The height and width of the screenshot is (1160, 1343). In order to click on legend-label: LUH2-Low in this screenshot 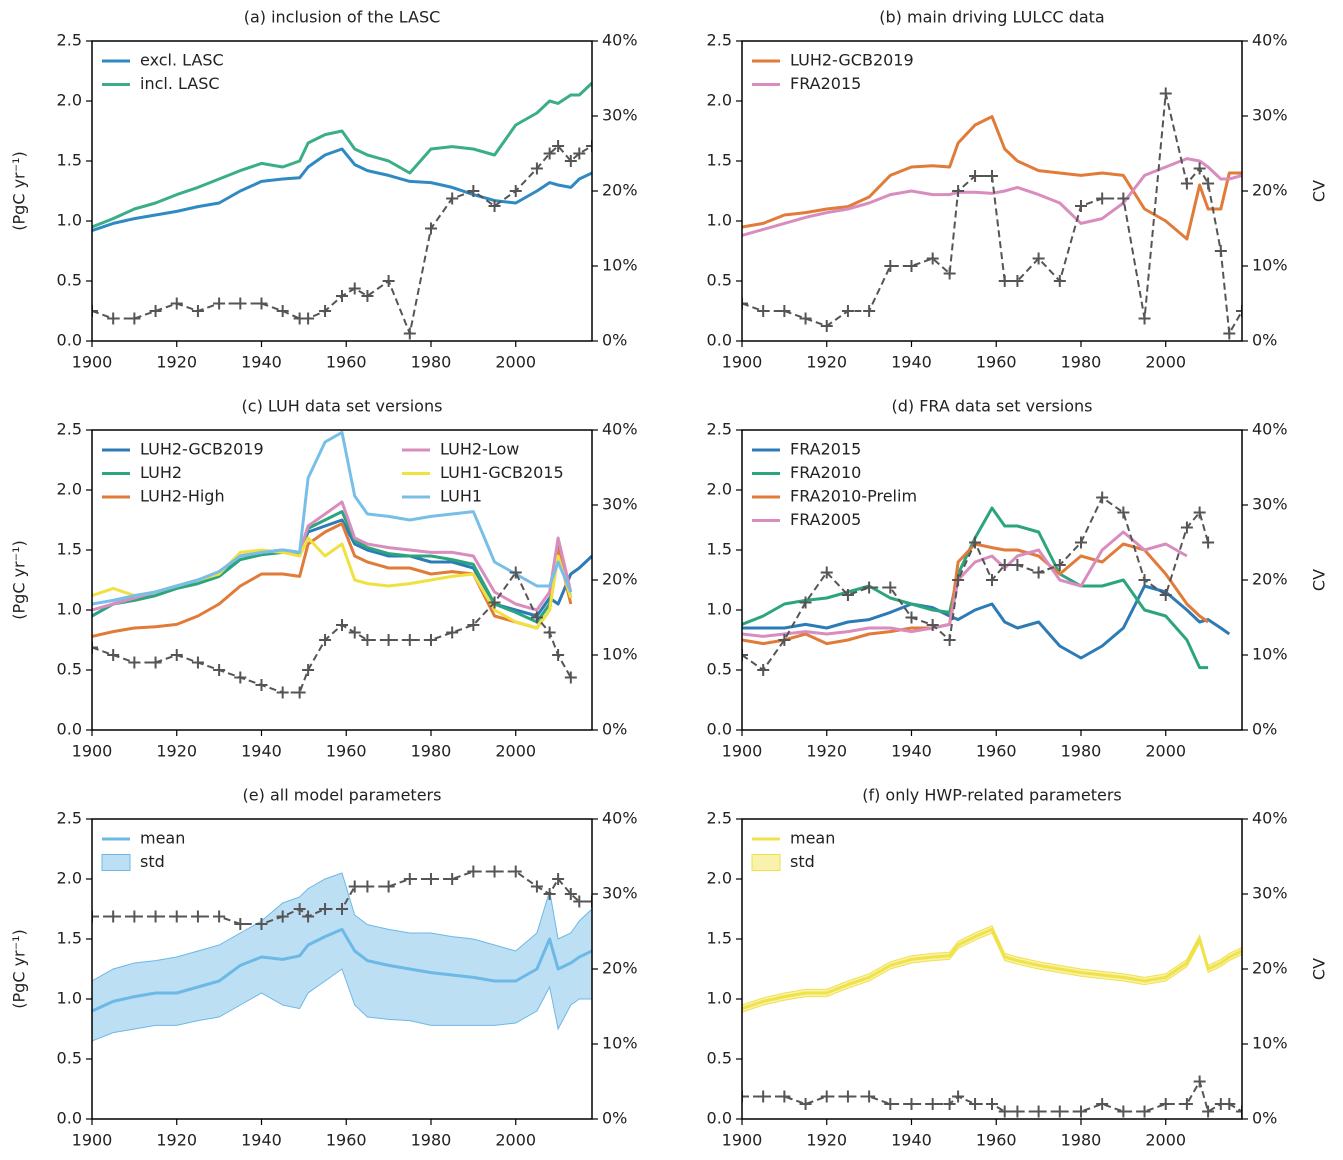, I will do `click(479, 449)`.